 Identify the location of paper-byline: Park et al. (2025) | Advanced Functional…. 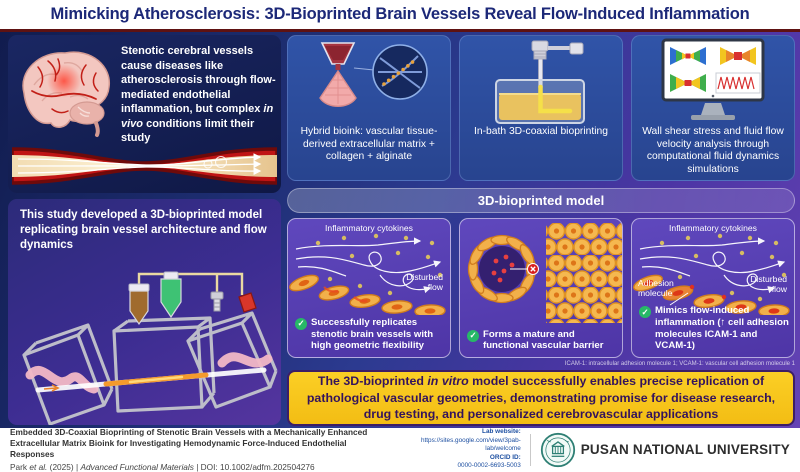
(162, 466).